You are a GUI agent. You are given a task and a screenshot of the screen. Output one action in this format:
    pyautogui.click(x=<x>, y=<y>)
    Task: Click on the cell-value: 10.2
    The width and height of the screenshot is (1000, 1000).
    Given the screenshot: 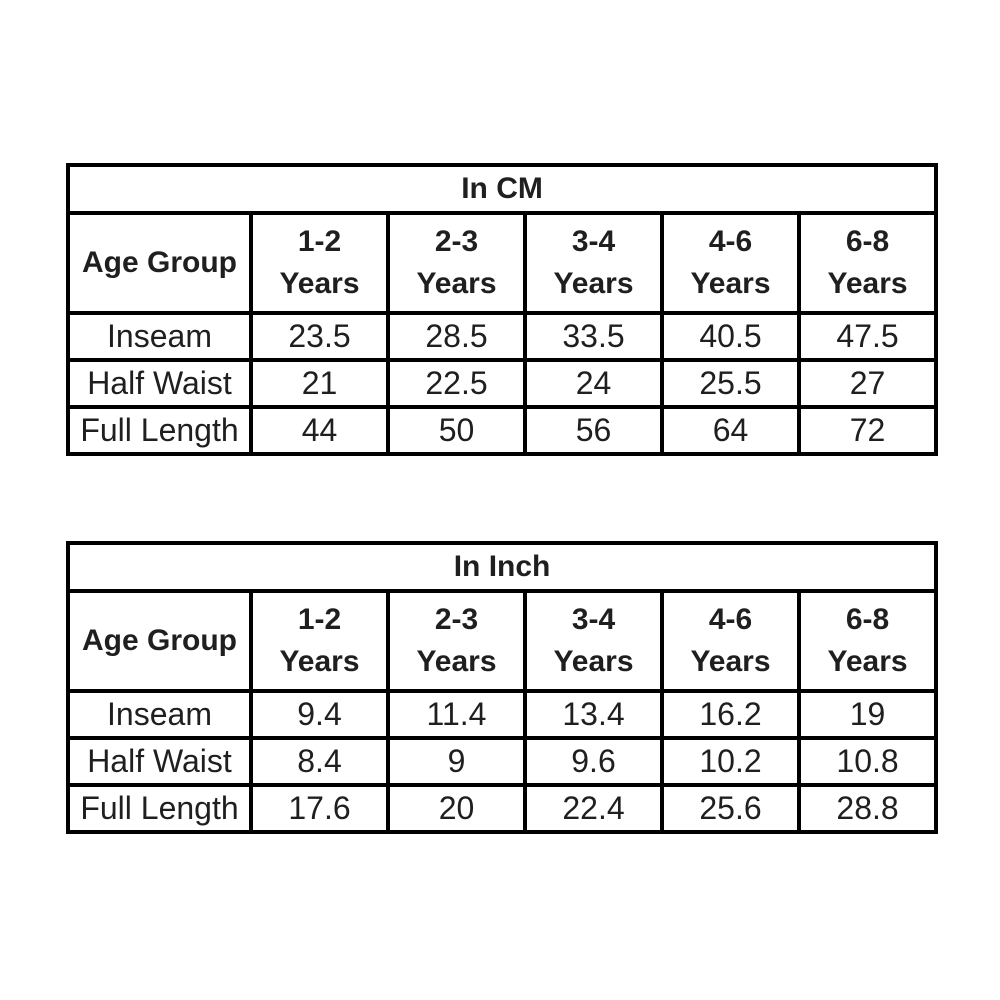 What is the action you would take?
    pyautogui.click(x=730, y=761)
    